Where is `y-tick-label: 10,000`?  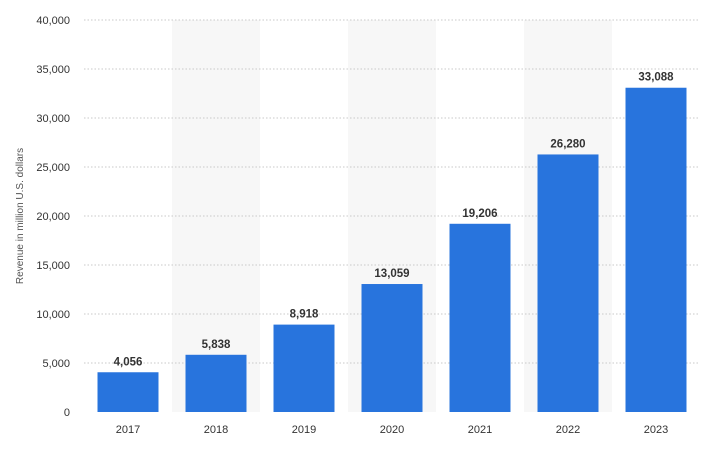 y-tick-label: 10,000 is located at coordinates (53, 315).